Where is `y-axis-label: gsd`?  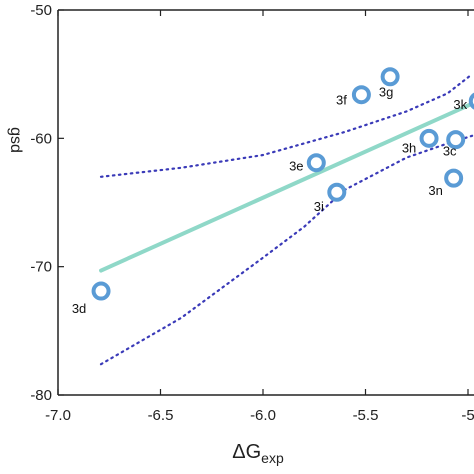
y-axis-label: gsd is located at coordinates (15, 140).